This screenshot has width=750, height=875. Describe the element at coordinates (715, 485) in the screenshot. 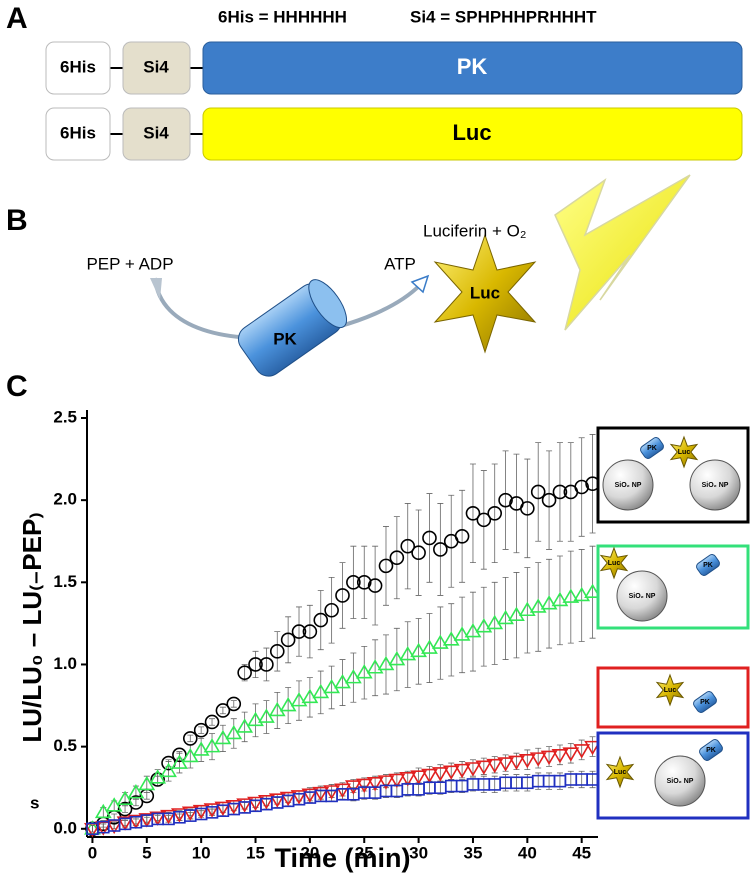

I see `inset-label: SiO₂ NP` at that location.